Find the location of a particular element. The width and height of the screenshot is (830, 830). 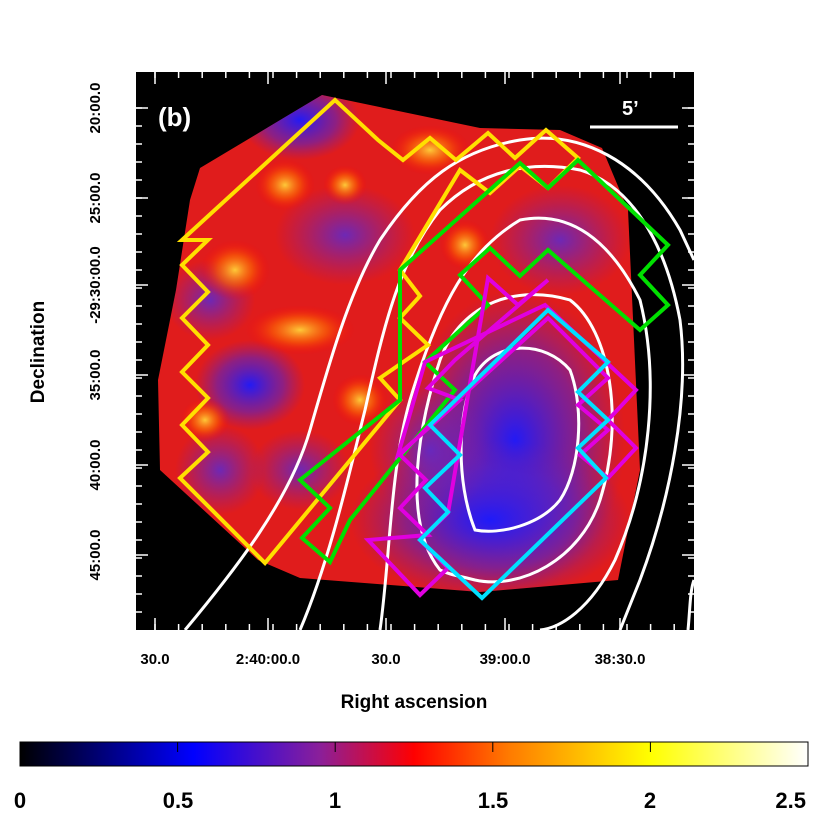

region-magenta is located at coordinates (501, 436).